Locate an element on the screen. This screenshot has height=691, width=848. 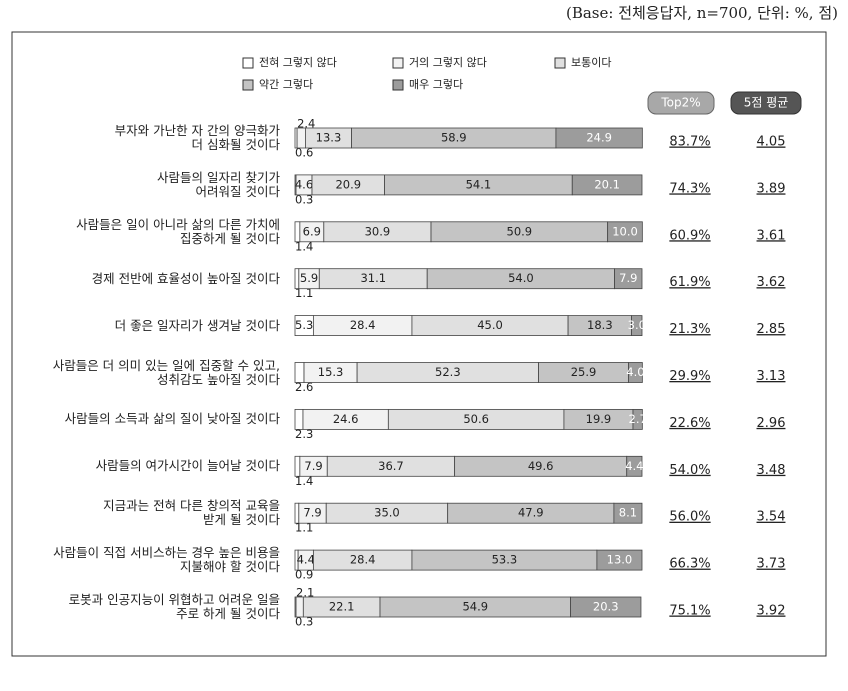
legend-label: 전혀 그렇지 않다 is located at coordinates (298, 62).